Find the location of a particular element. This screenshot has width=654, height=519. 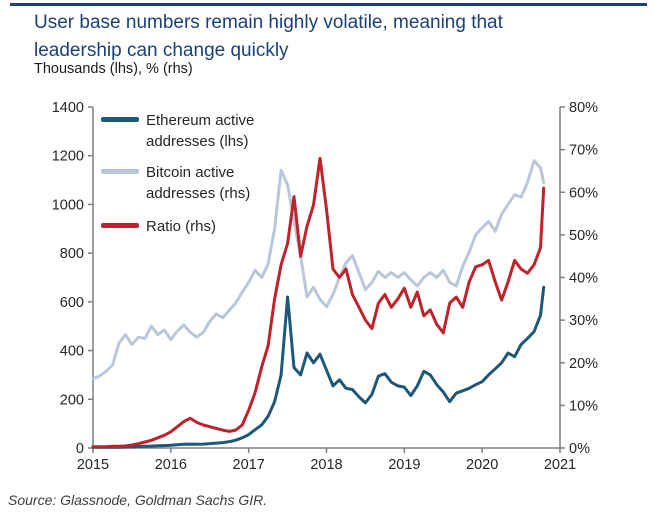

legend-item-bitcoin: Bitcoin active addresses (rhs) is located at coordinates (197, 183).